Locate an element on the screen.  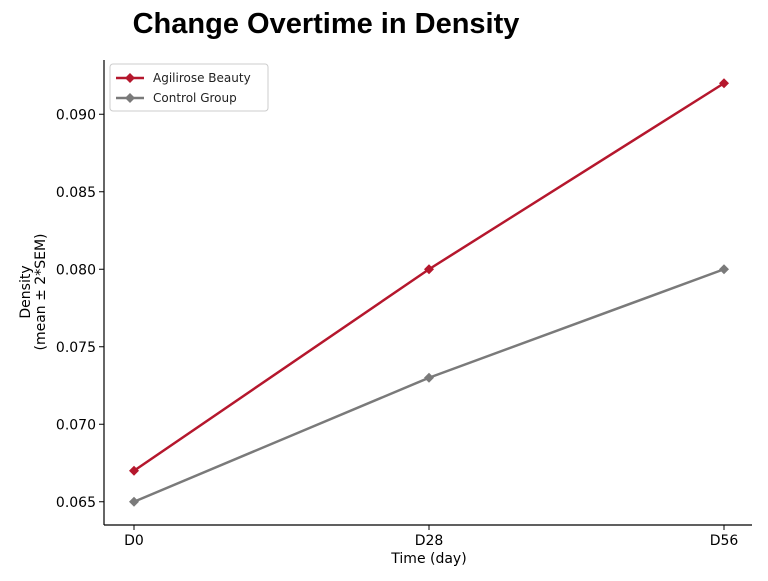
y-axis-label-line2: (mean ± 2*SEM) is located at coordinates (41, 292).